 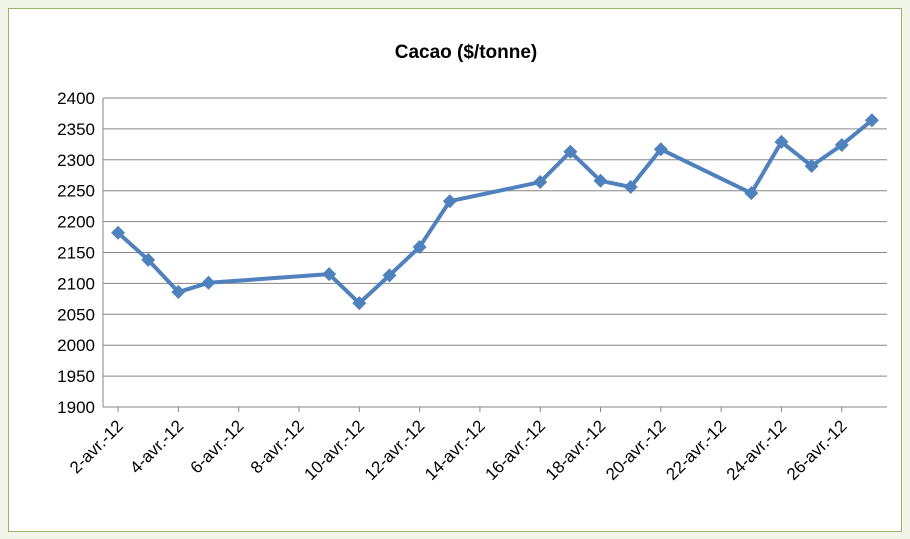 I want to click on y-tick-label: 1950, so click(x=76, y=376).